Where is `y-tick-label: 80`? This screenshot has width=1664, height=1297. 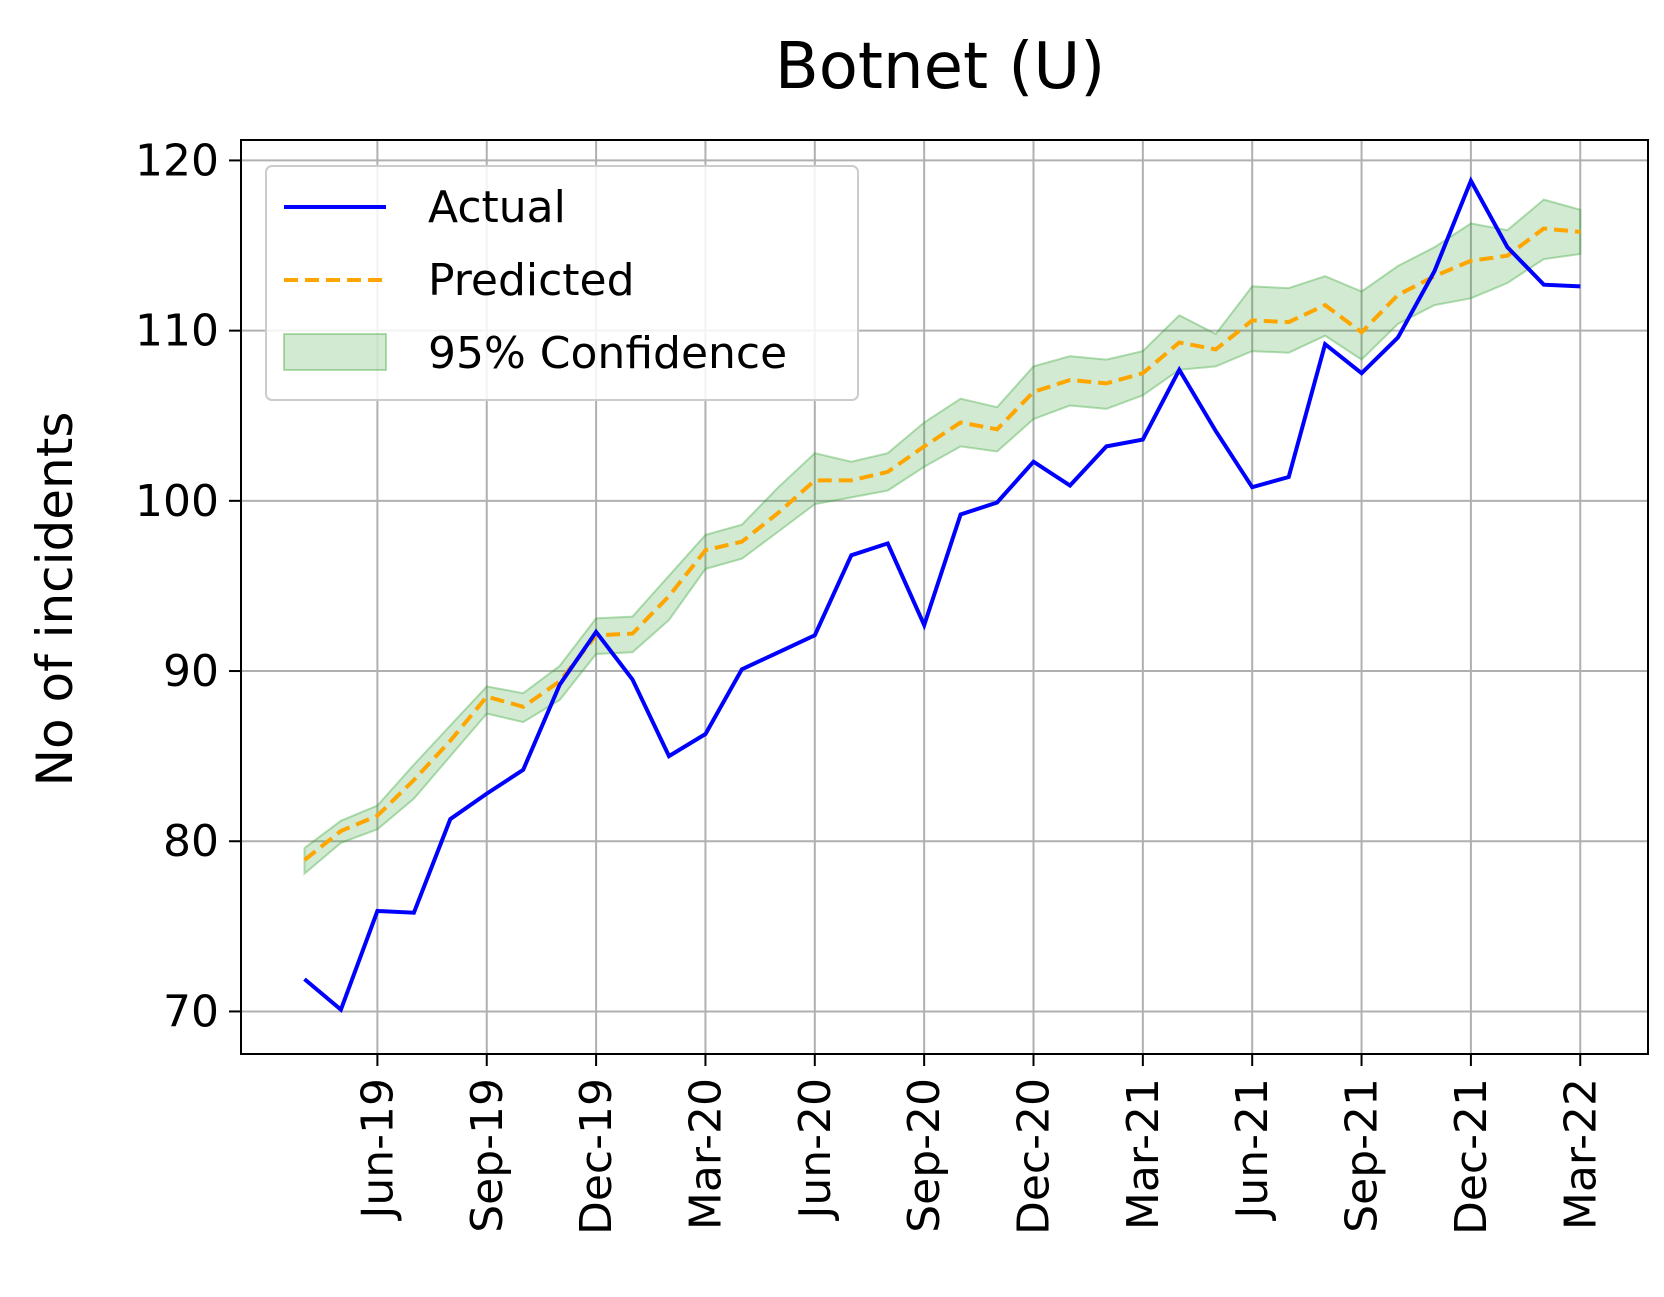
y-tick-label: 80 is located at coordinates (191, 841).